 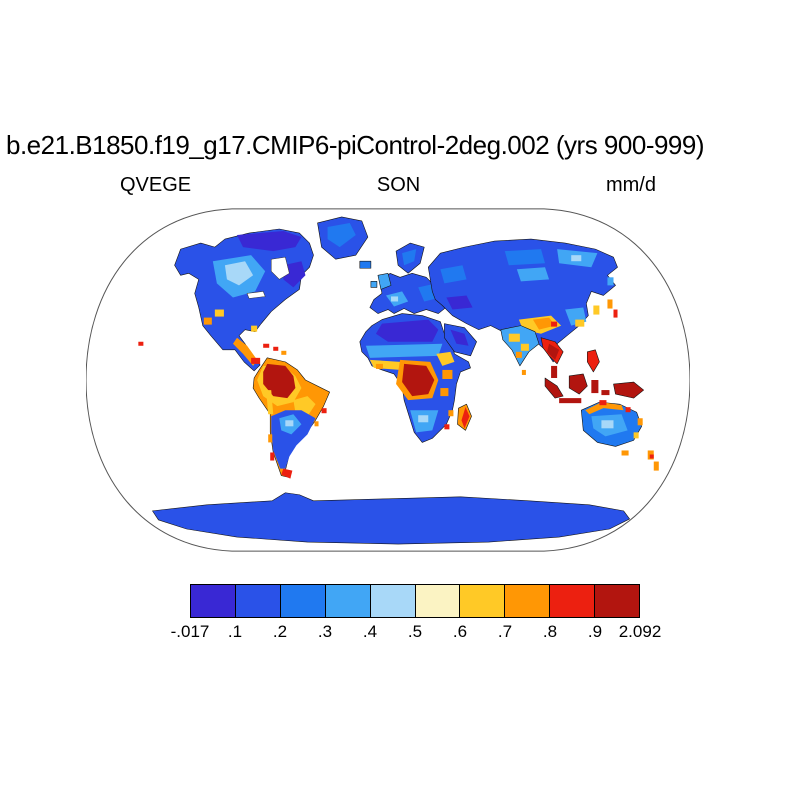 What do you see at coordinates (460, 340) in the screenshot?
I see `arabia` at bounding box center [460, 340].